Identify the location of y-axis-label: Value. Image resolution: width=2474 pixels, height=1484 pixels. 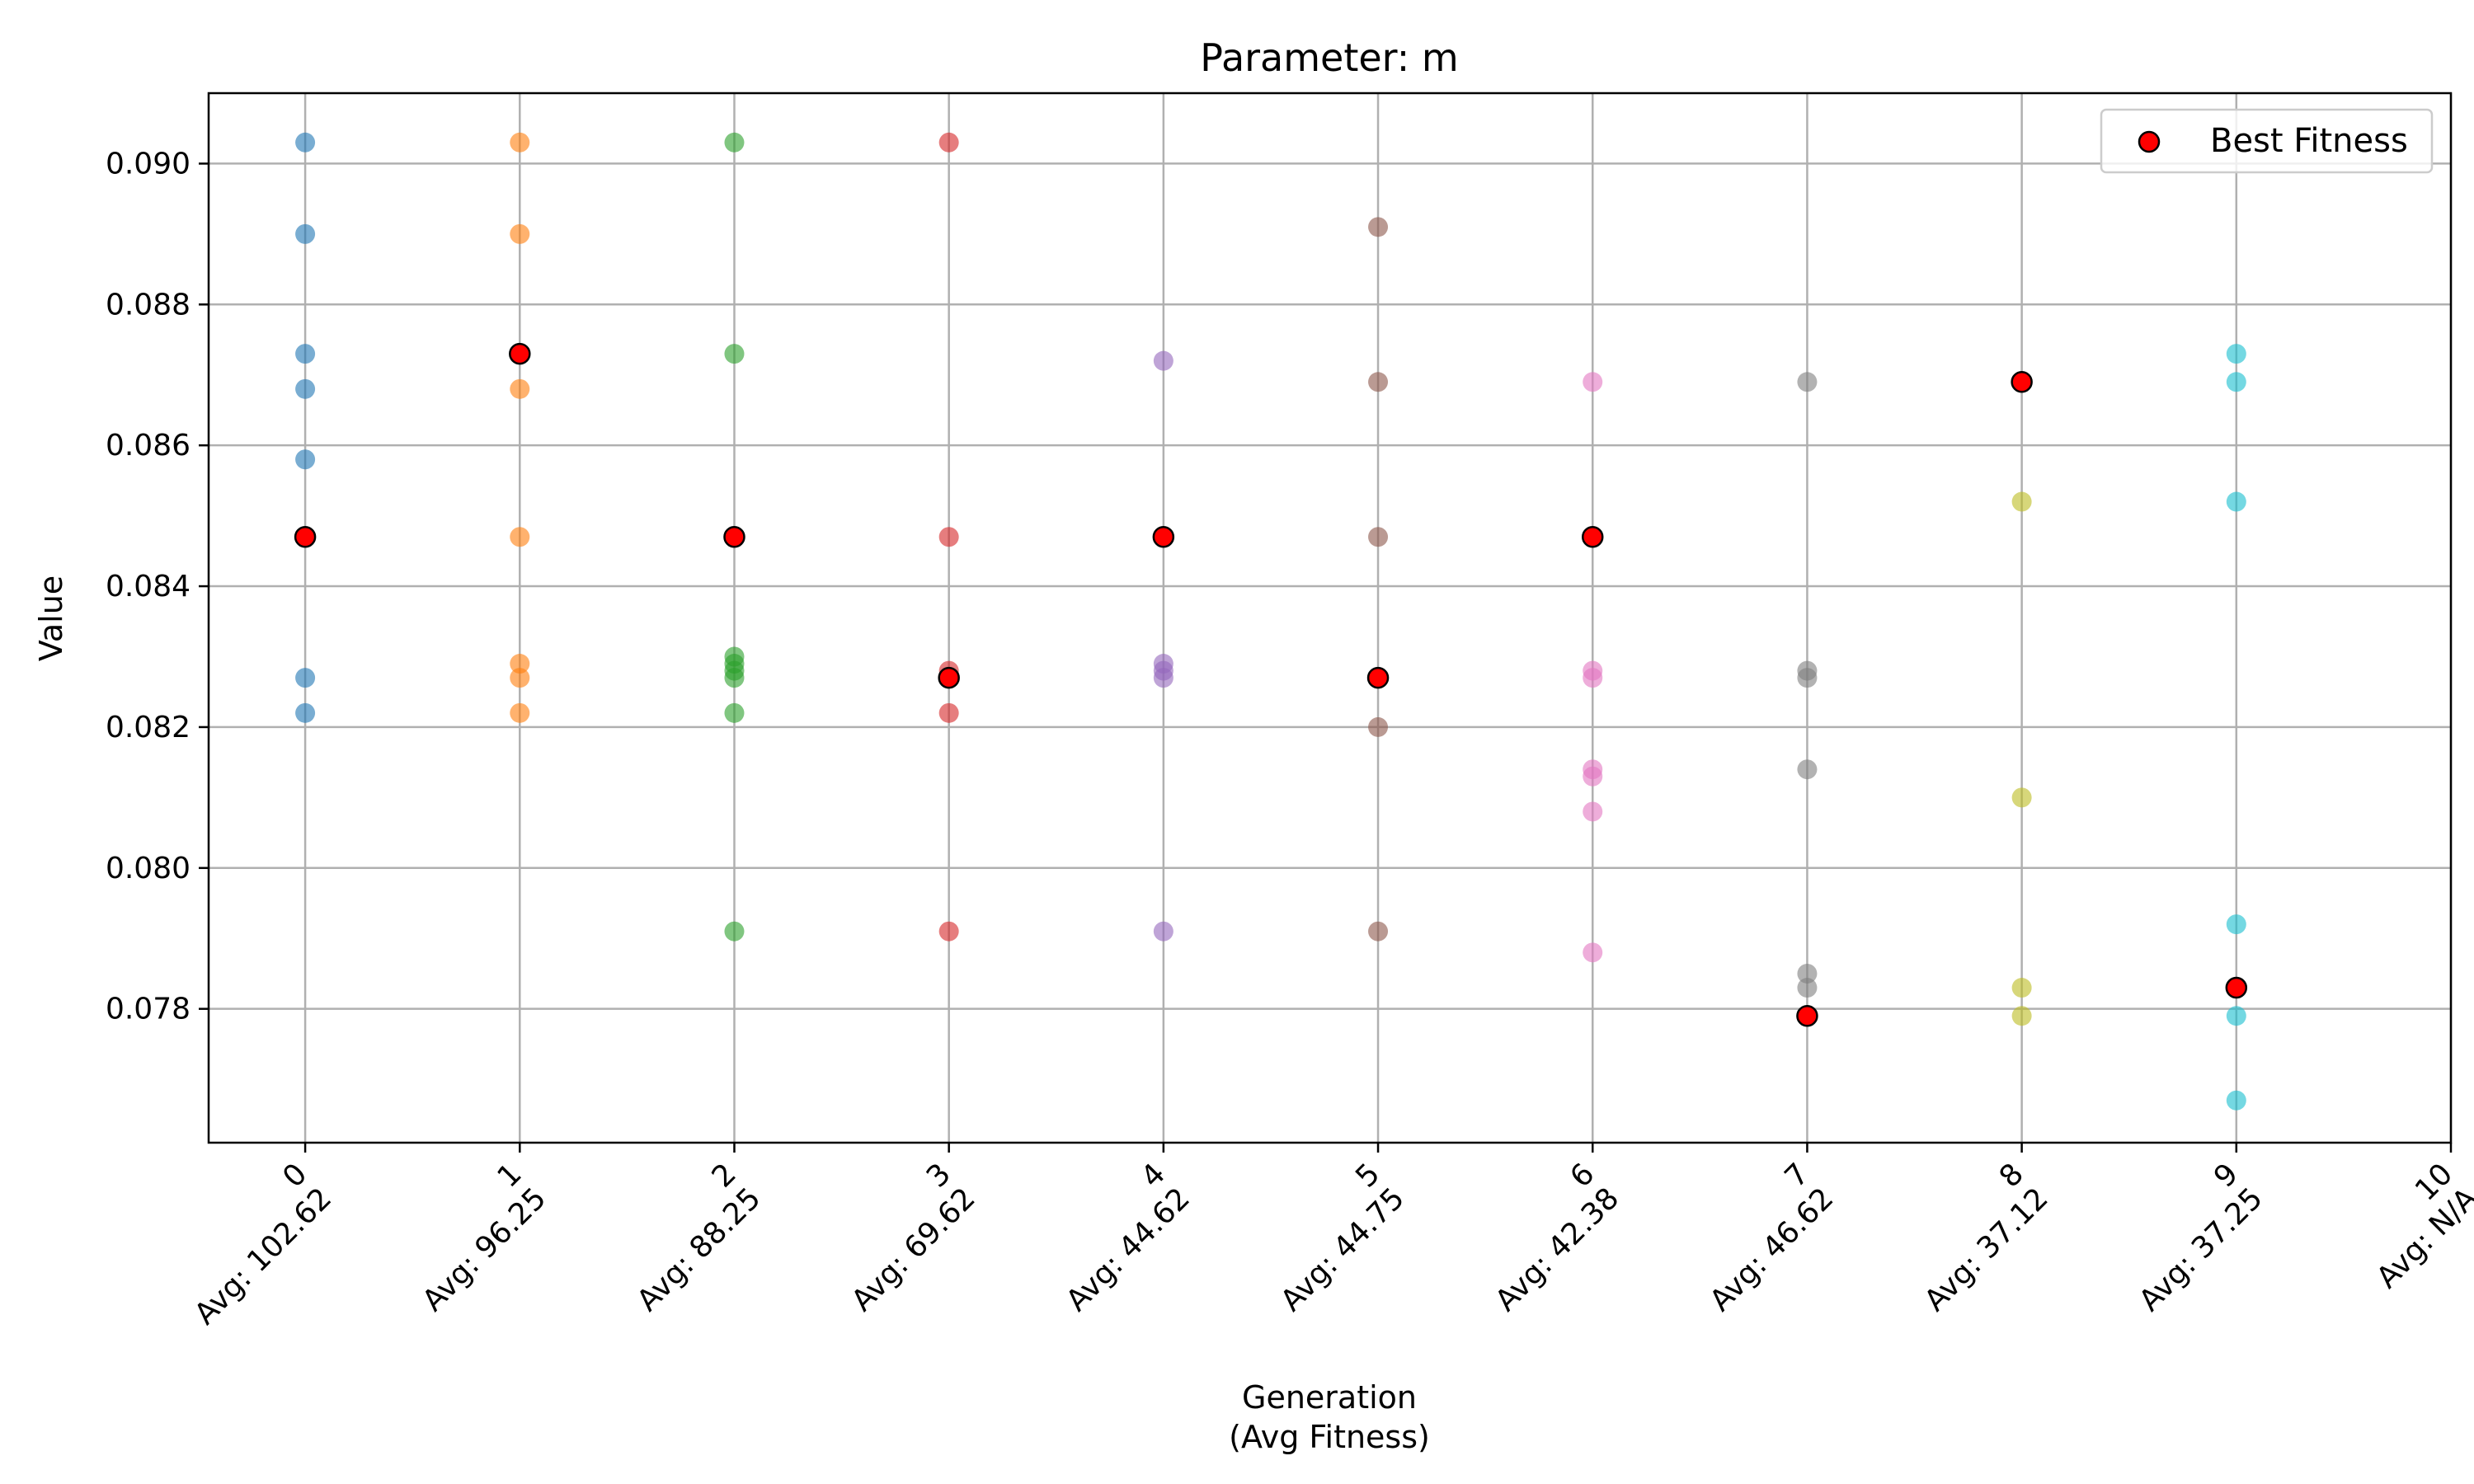
(51, 618).